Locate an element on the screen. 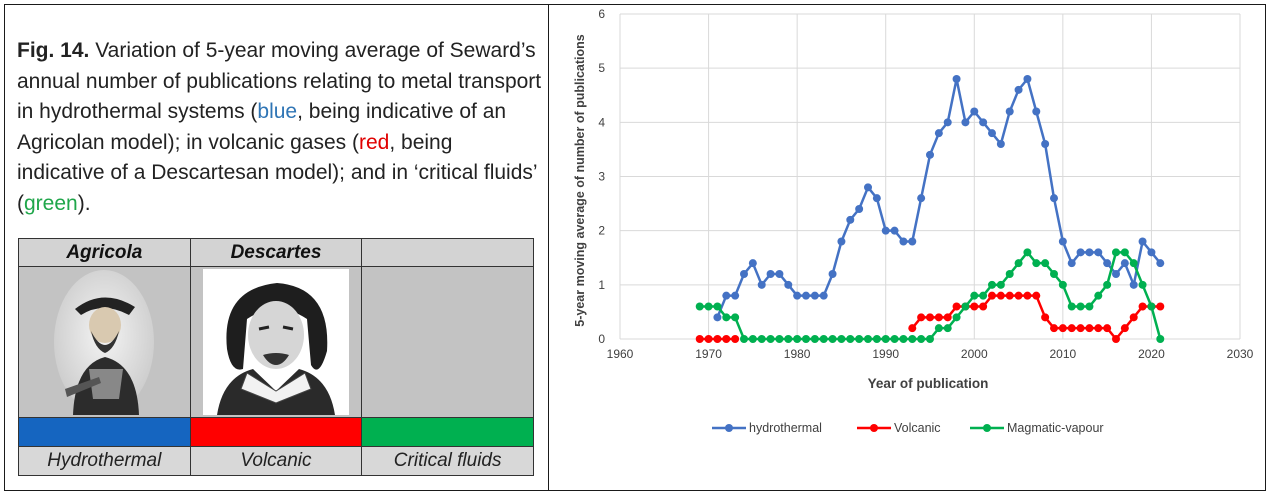  header-descartes: Descartes is located at coordinates (276, 252).